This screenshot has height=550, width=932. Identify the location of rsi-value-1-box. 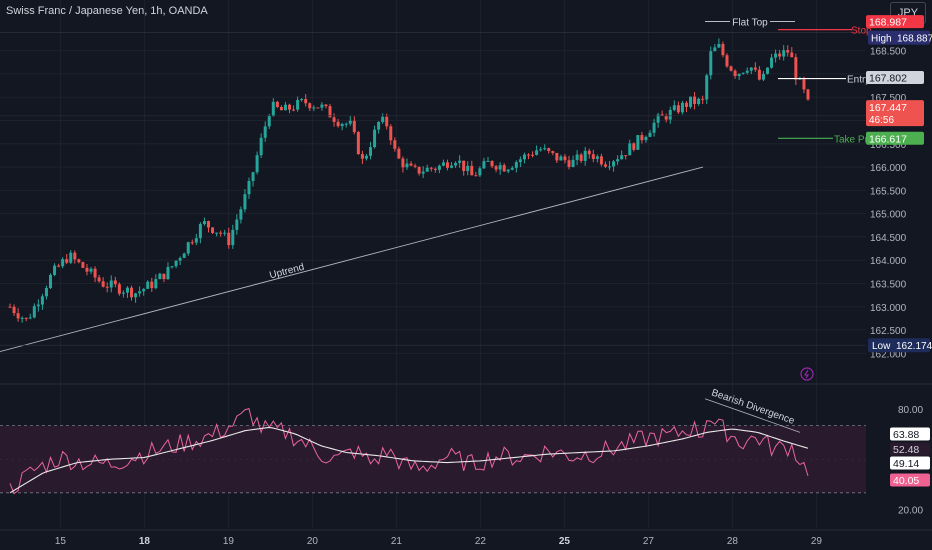
(910, 434).